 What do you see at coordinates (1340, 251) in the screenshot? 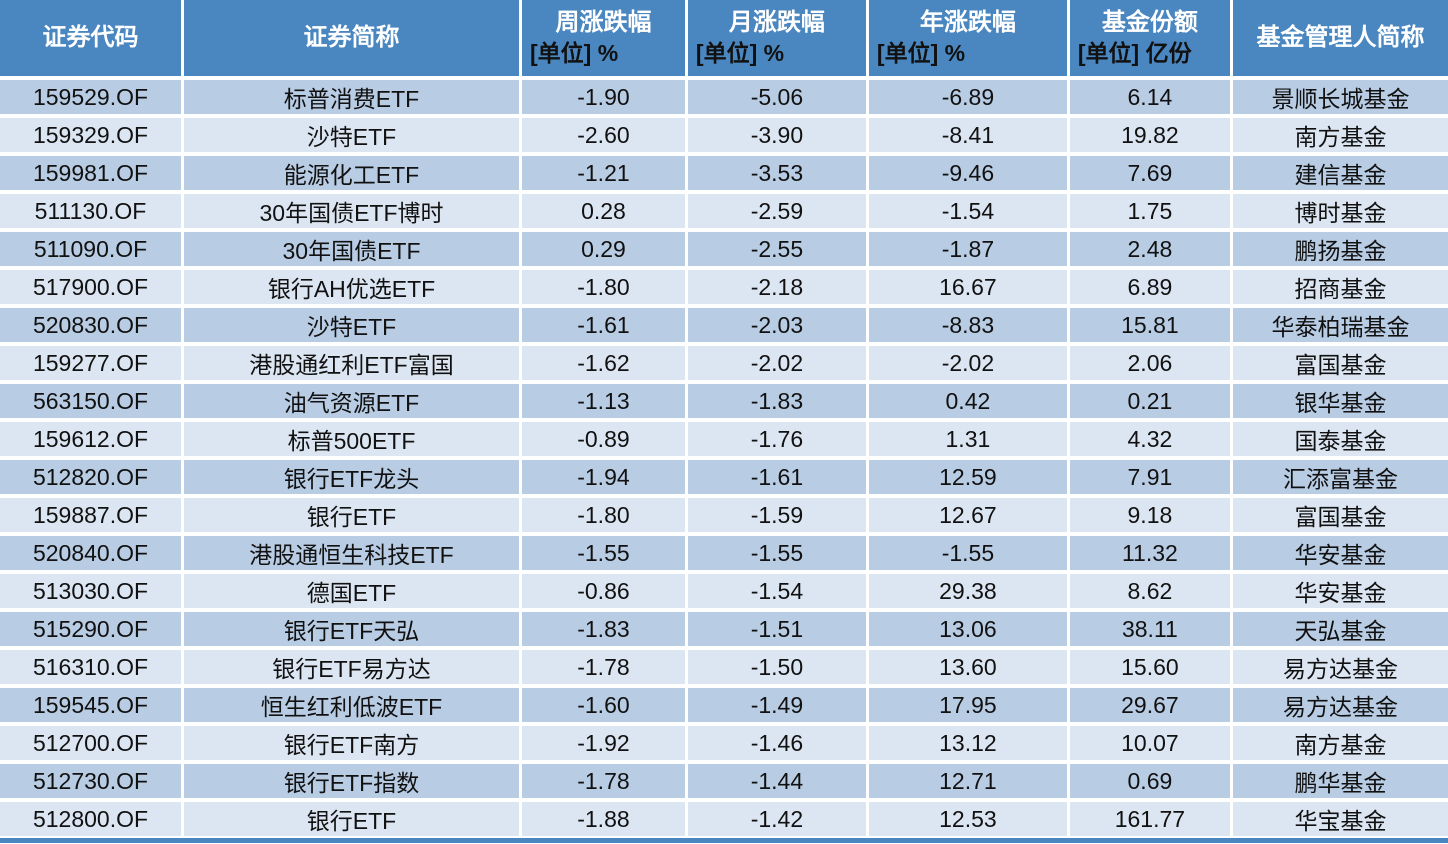
I see `cell-manager: 鹏扬基金` at bounding box center [1340, 251].